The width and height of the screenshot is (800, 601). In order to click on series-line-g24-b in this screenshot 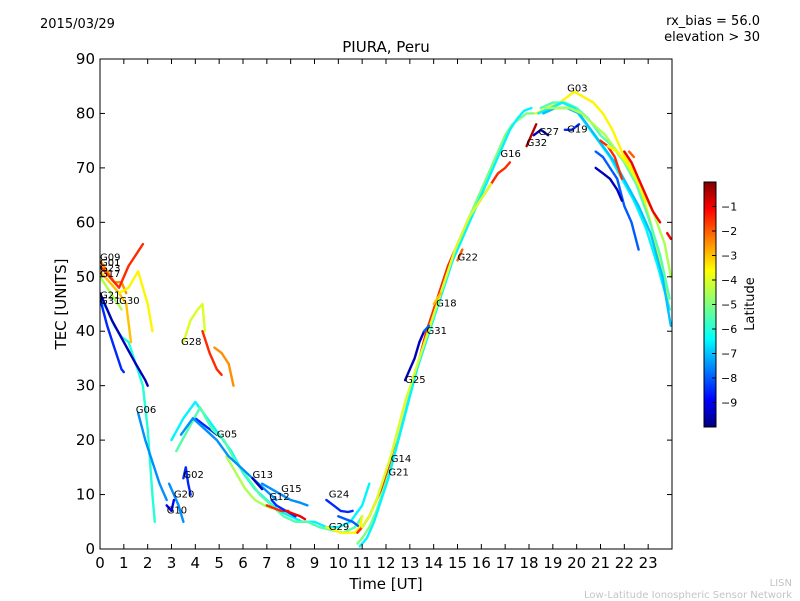, I will do `click(349, 522)`.